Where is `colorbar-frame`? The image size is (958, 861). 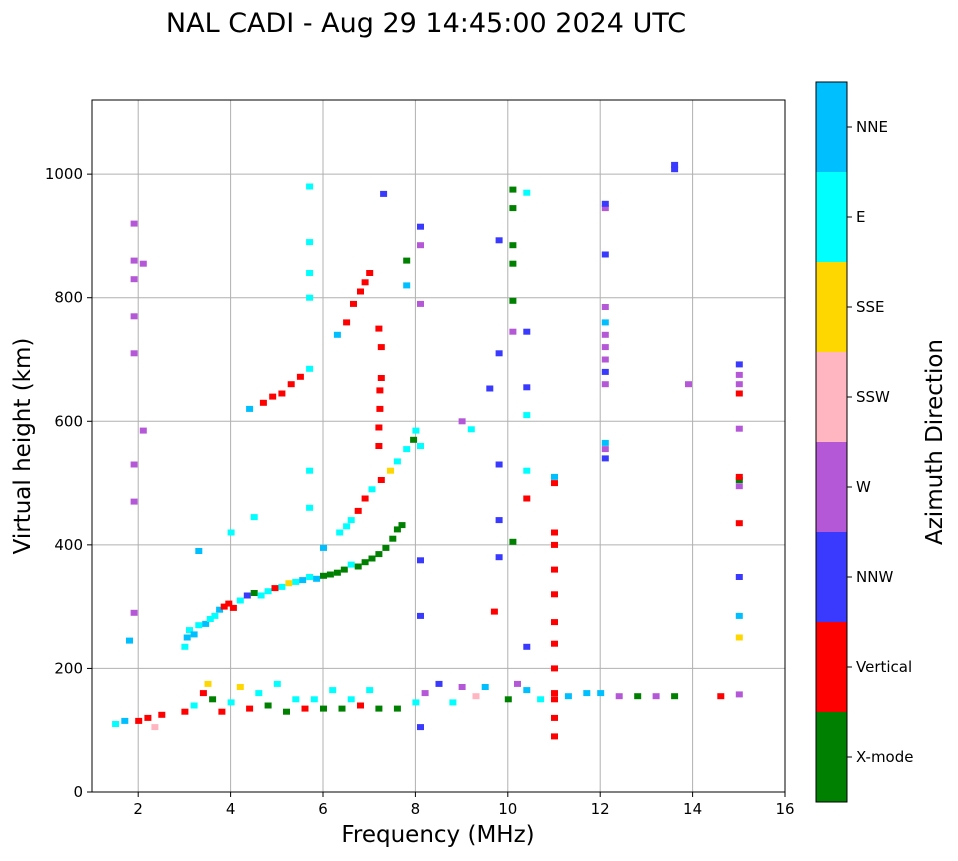 colorbar-frame is located at coordinates (831, 442).